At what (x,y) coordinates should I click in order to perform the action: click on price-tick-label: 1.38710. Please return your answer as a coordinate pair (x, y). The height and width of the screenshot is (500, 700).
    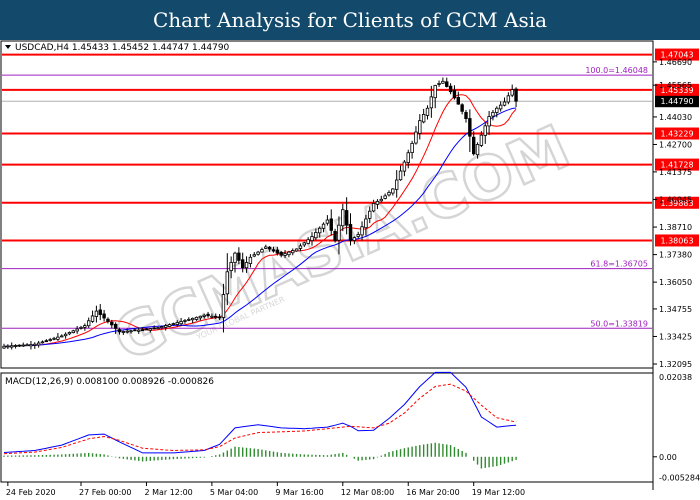
    Looking at the image, I should click on (675, 227).